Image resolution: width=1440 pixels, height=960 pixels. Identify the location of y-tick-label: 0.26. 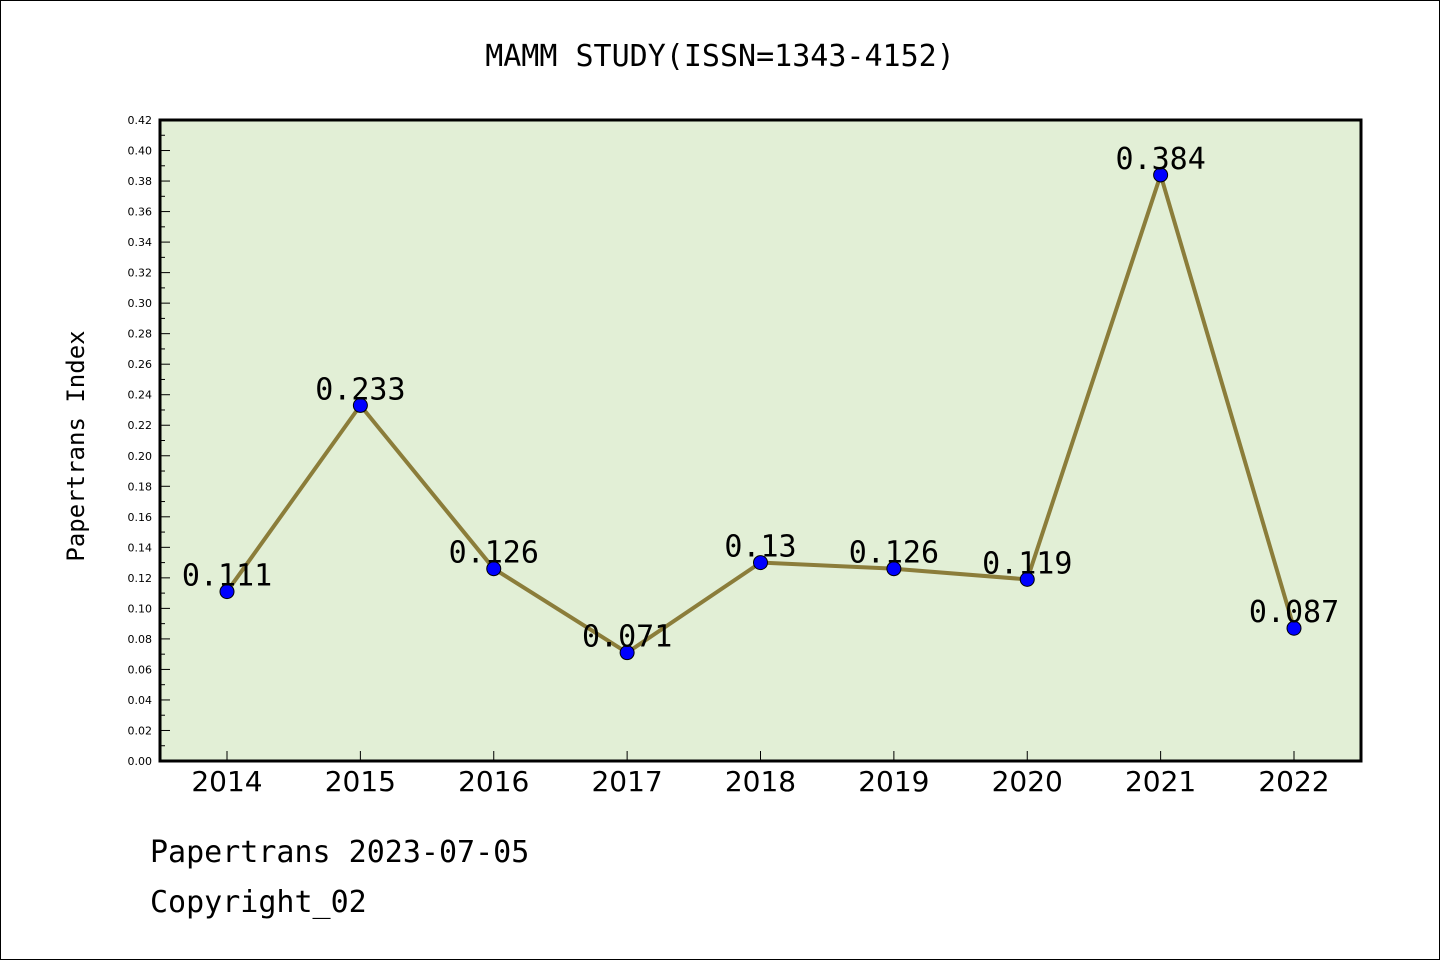
(140, 364).